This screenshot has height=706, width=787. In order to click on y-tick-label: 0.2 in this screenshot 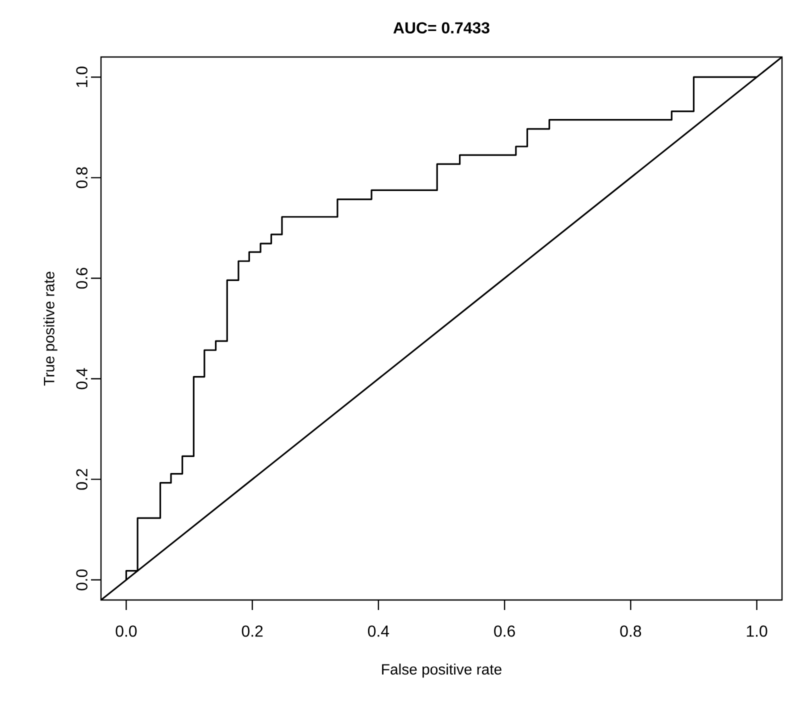, I will do `click(82, 479)`.